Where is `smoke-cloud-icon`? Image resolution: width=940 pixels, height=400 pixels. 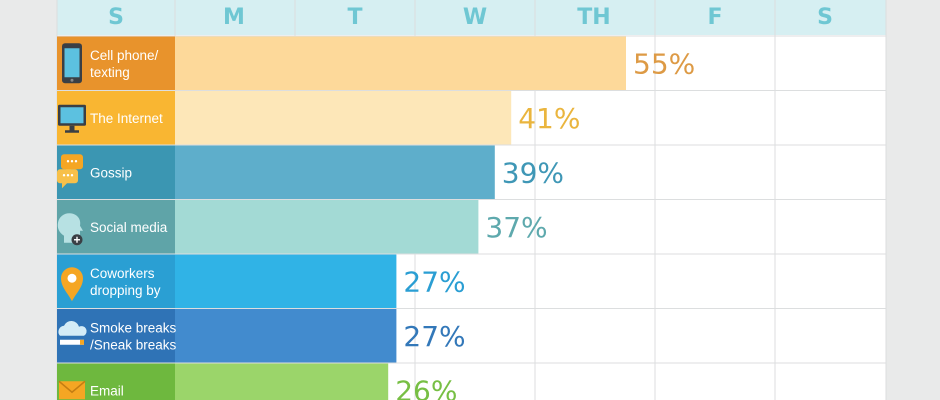 smoke-cloud-icon is located at coordinates (72, 332).